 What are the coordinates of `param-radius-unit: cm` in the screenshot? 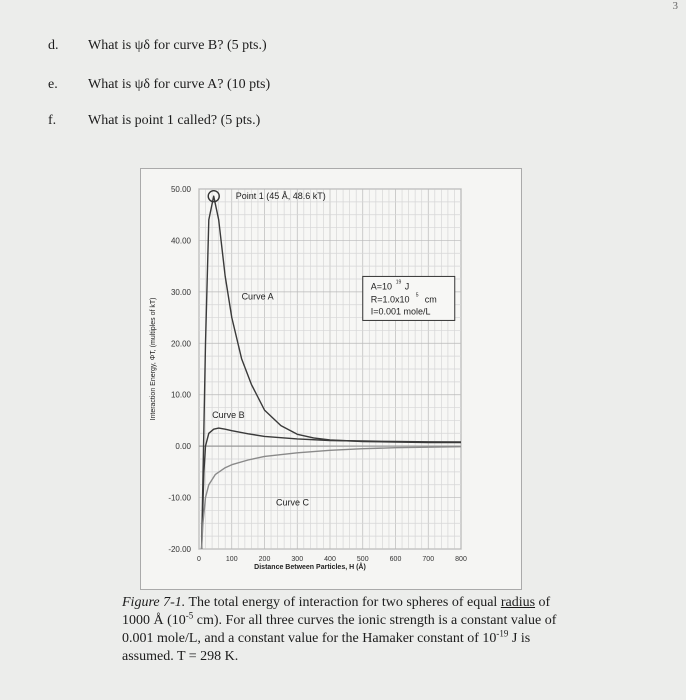 It's located at (431, 299).